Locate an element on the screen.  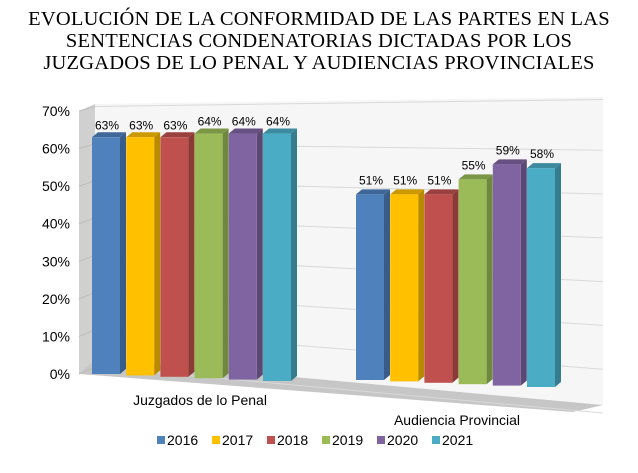
legend-label: 2018 is located at coordinates (292, 440).